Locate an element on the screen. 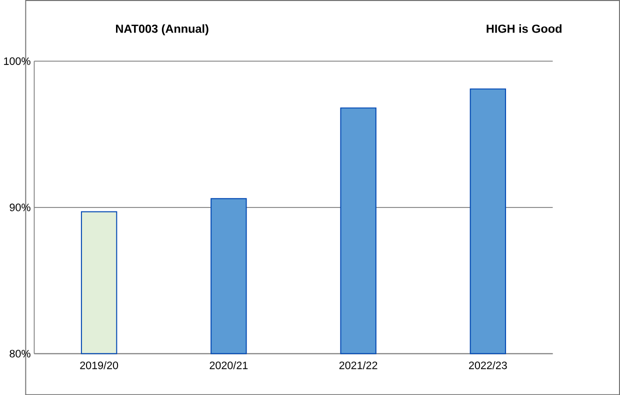 Image resolution: width=620 pixels, height=395 pixels. y-tick-label: 90% is located at coordinates (20, 207).